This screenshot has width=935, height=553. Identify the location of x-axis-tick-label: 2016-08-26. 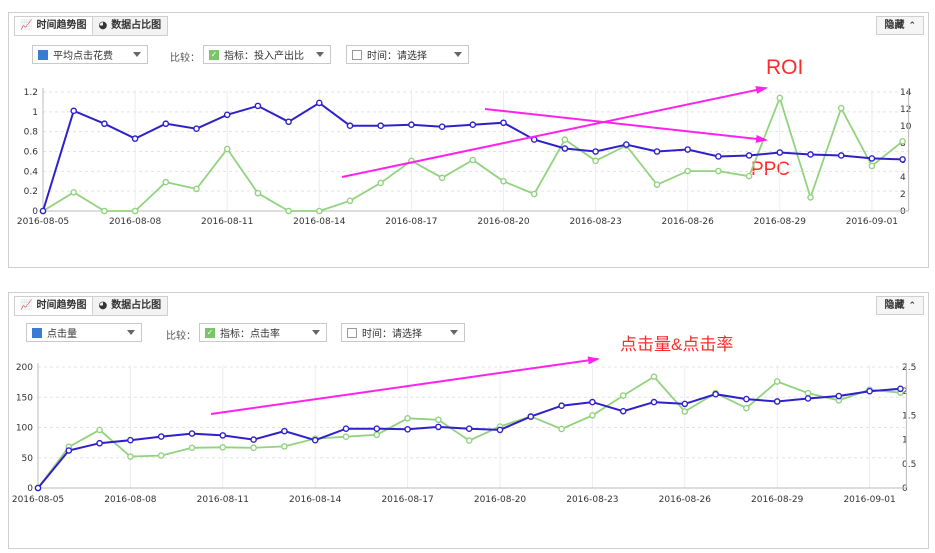
(685, 500).